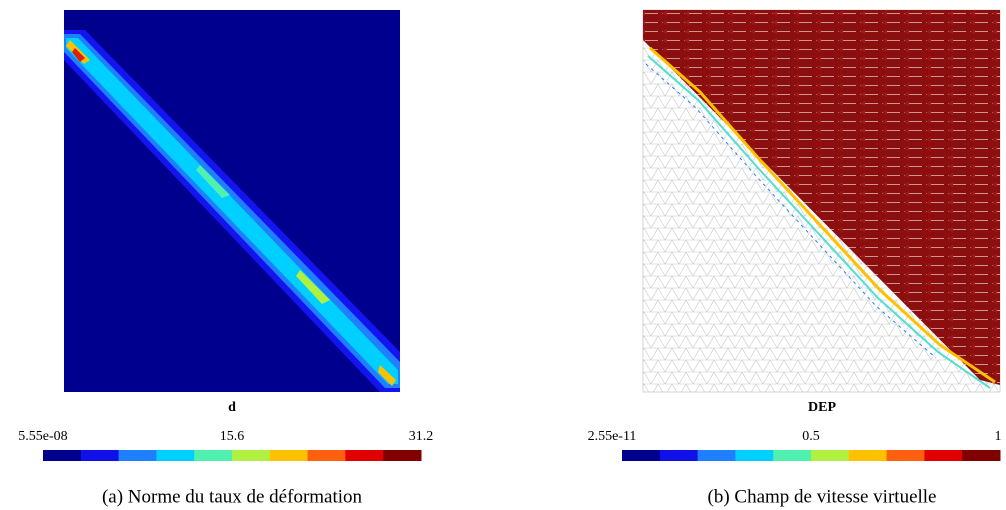  I want to click on field-label: d, so click(232, 407).